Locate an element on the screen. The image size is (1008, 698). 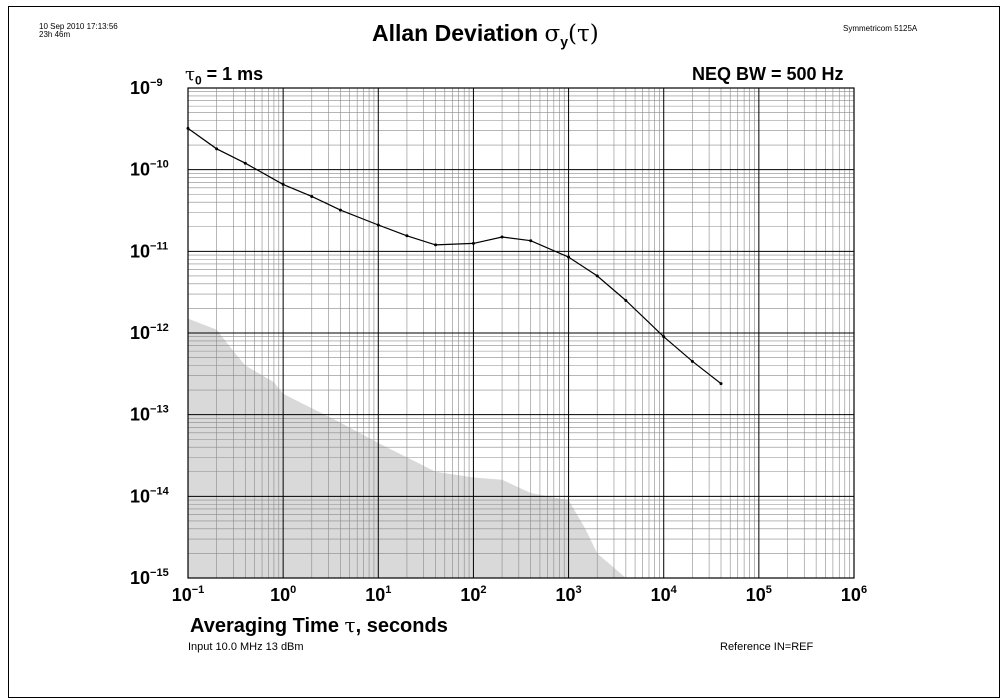
tau0-symbol: τ is located at coordinates (190, 74).